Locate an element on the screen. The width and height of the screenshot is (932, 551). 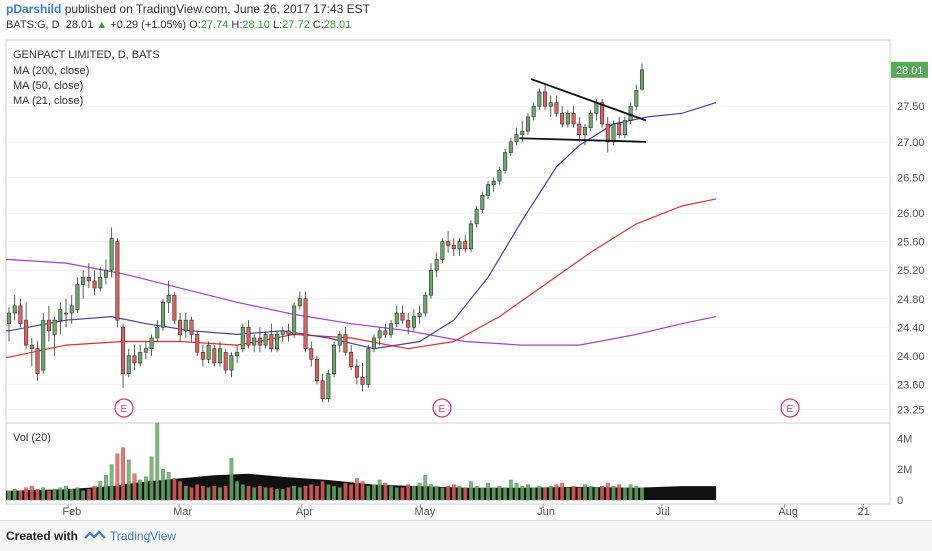
time-tick-label: Jun is located at coordinates (546, 512).